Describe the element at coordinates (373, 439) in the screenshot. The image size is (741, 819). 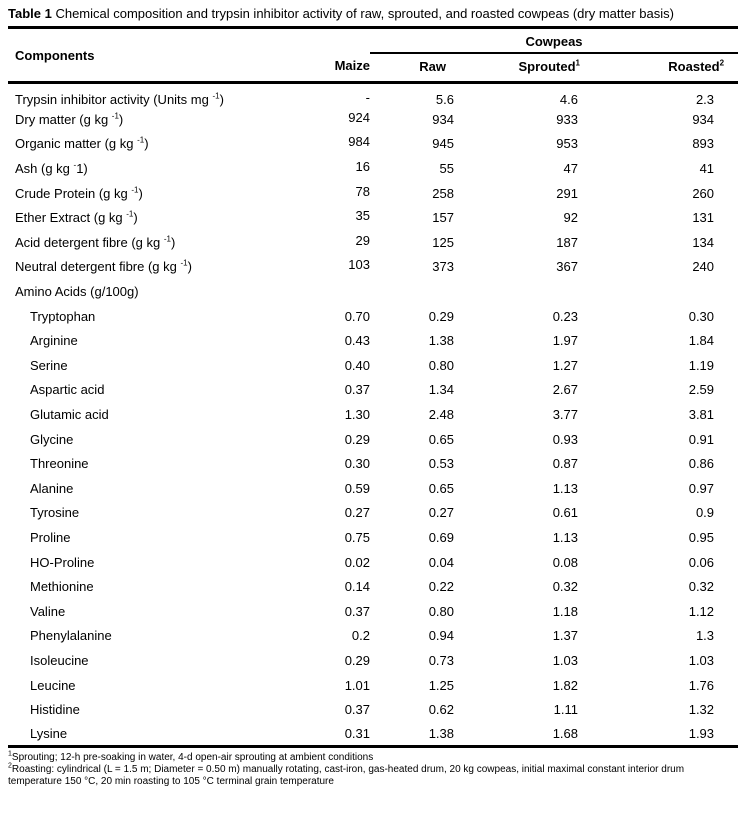
I see `table-row: Glycine 0.29 0.65 0.93 0.91` at that location.